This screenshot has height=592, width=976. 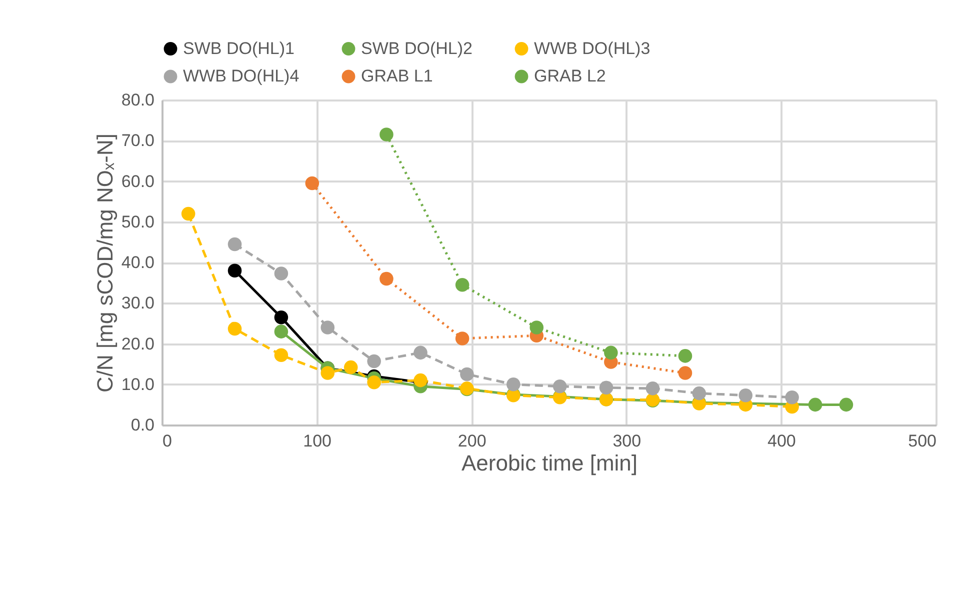 I want to click on y-tick-label: 20.0, so click(x=137, y=344).